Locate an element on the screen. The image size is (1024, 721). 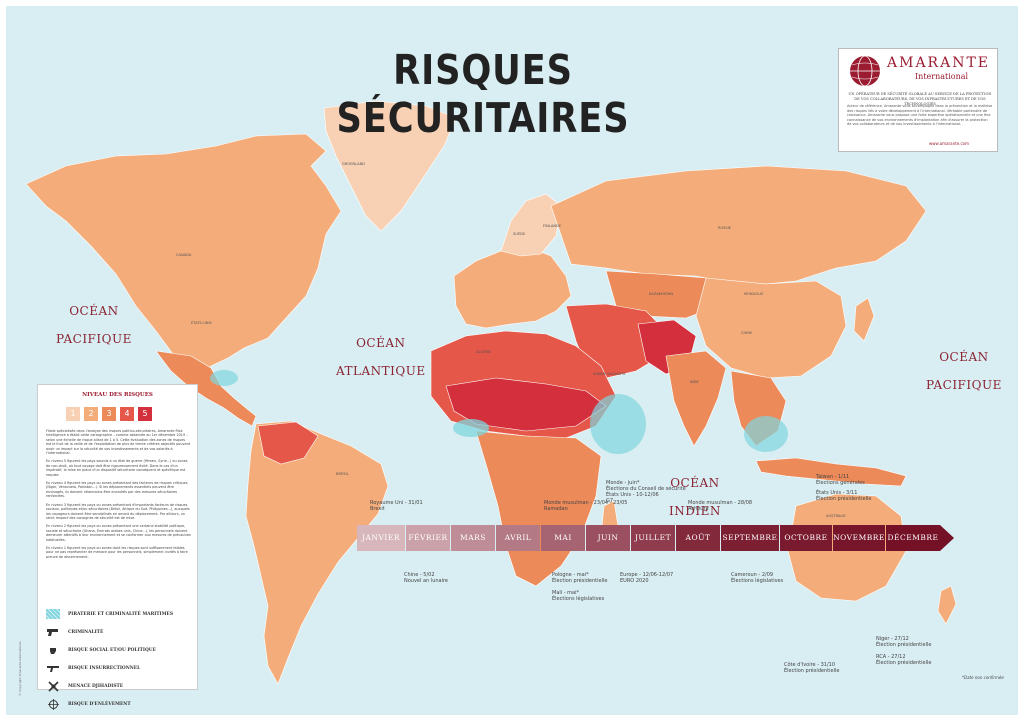
month-february: FÉVRIER is located at coordinates (428, 538).